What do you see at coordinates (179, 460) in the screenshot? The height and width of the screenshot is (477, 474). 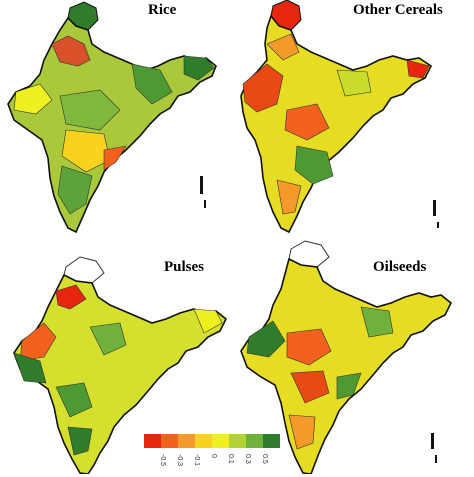 I see `legend-tick-label: -0.3` at bounding box center [179, 460].